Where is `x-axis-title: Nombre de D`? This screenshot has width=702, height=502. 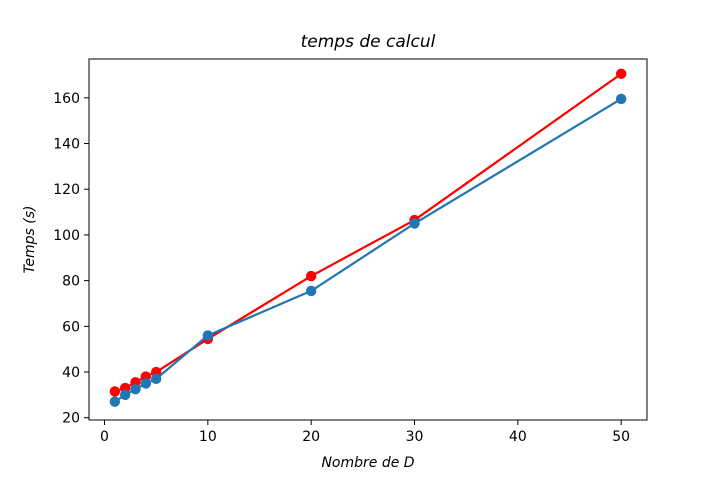
x-axis-title: Nombre de D is located at coordinates (367, 463).